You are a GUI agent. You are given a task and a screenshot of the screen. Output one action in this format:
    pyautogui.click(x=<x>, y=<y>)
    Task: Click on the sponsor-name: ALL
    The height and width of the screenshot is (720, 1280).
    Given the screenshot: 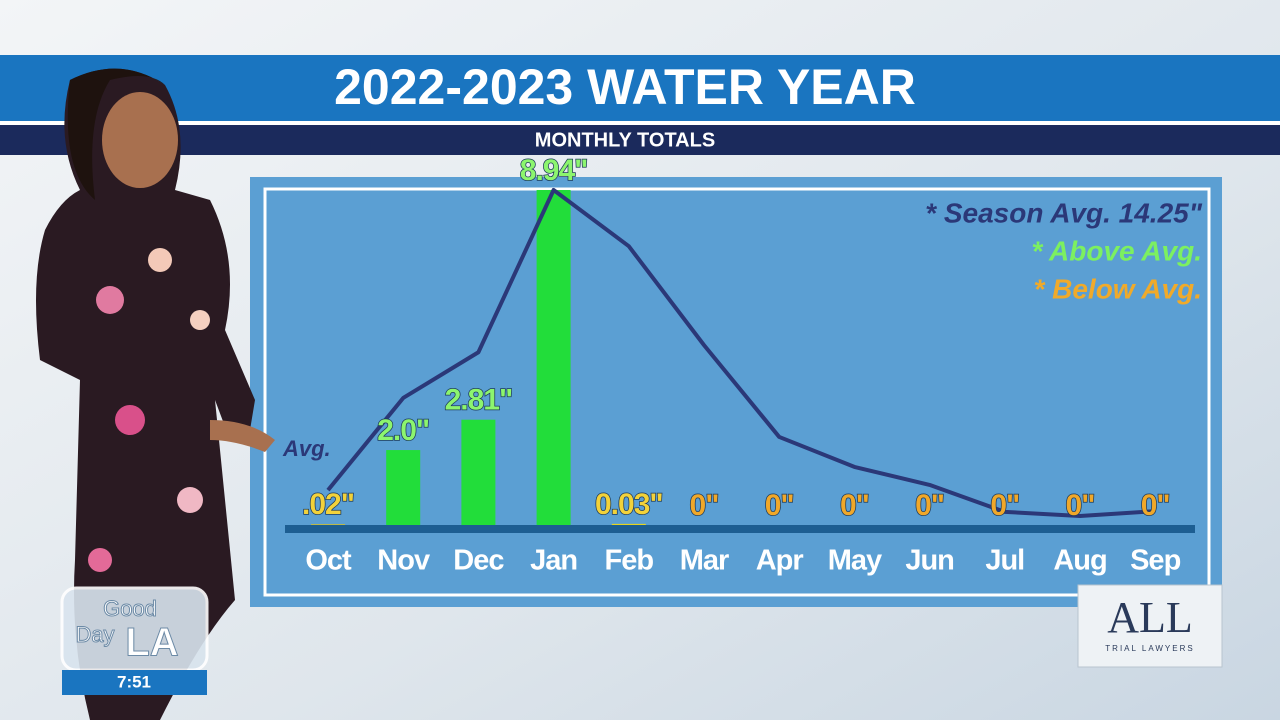 What is the action you would take?
    pyautogui.click(x=1150, y=617)
    